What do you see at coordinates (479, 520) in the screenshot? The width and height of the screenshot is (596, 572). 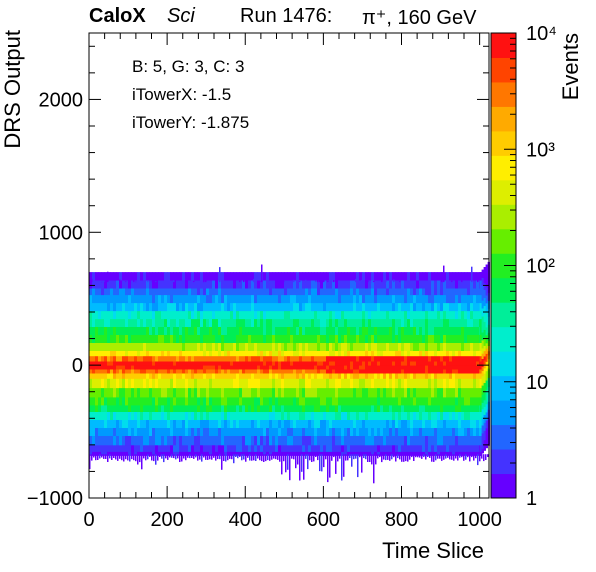 I see `x-tick-label: 1000` at bounding box center [479, 520].